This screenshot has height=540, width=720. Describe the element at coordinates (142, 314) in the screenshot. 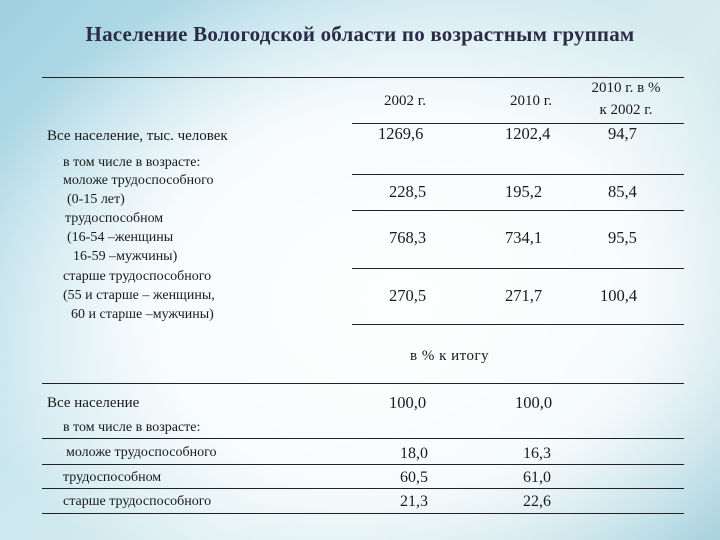

I see `row-label-older-men: 60 и старше –мужчины)` at that location.